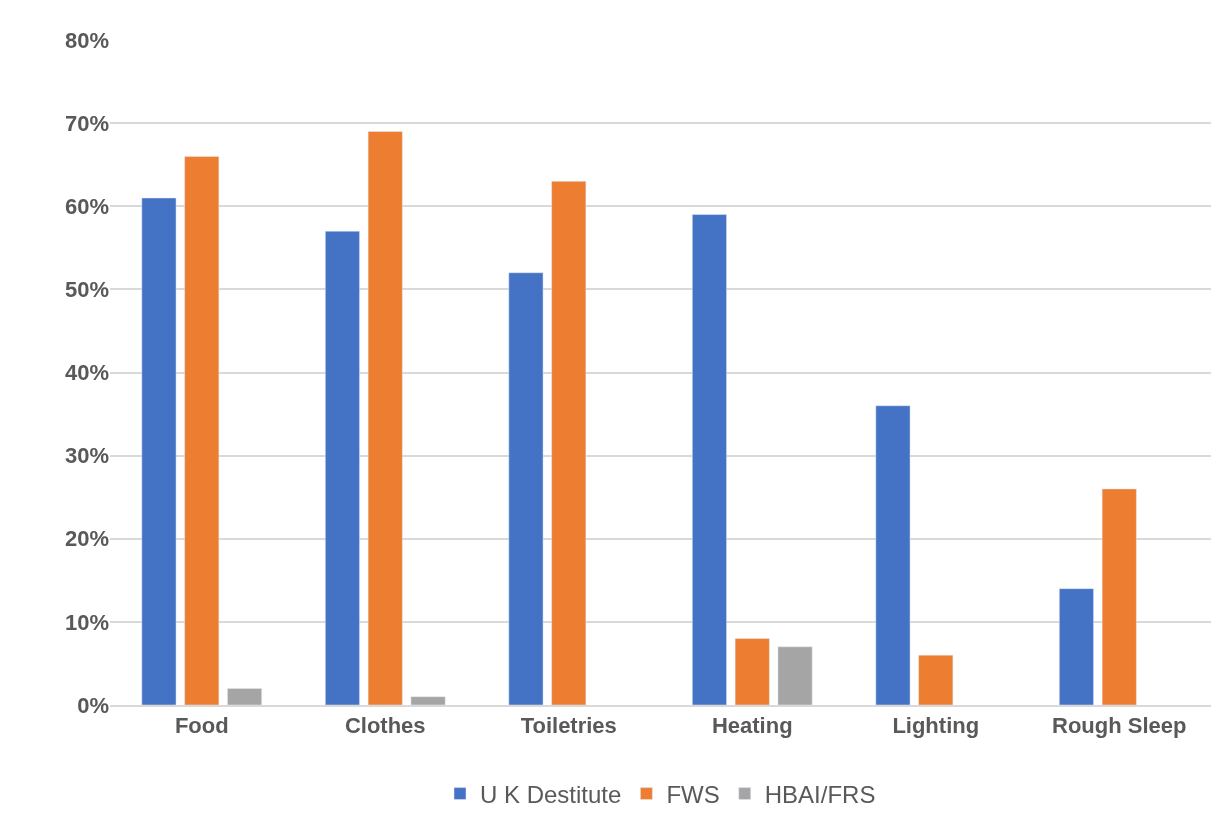 The height and width of the screenshot is (828, 1231). Describe the element at coordinates (86, 622) in the screenshot. I see `y-tick-label: 10%` at that location.